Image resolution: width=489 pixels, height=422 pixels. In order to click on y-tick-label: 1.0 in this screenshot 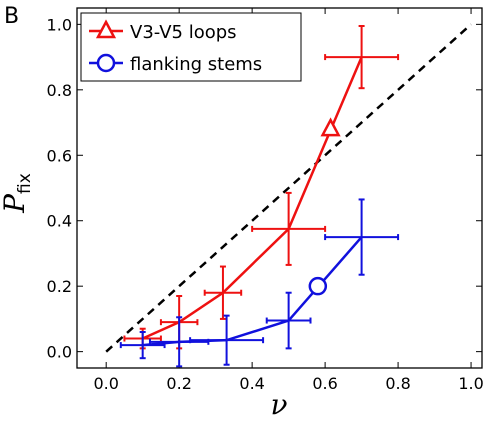, I will do `click(59, 24)`.